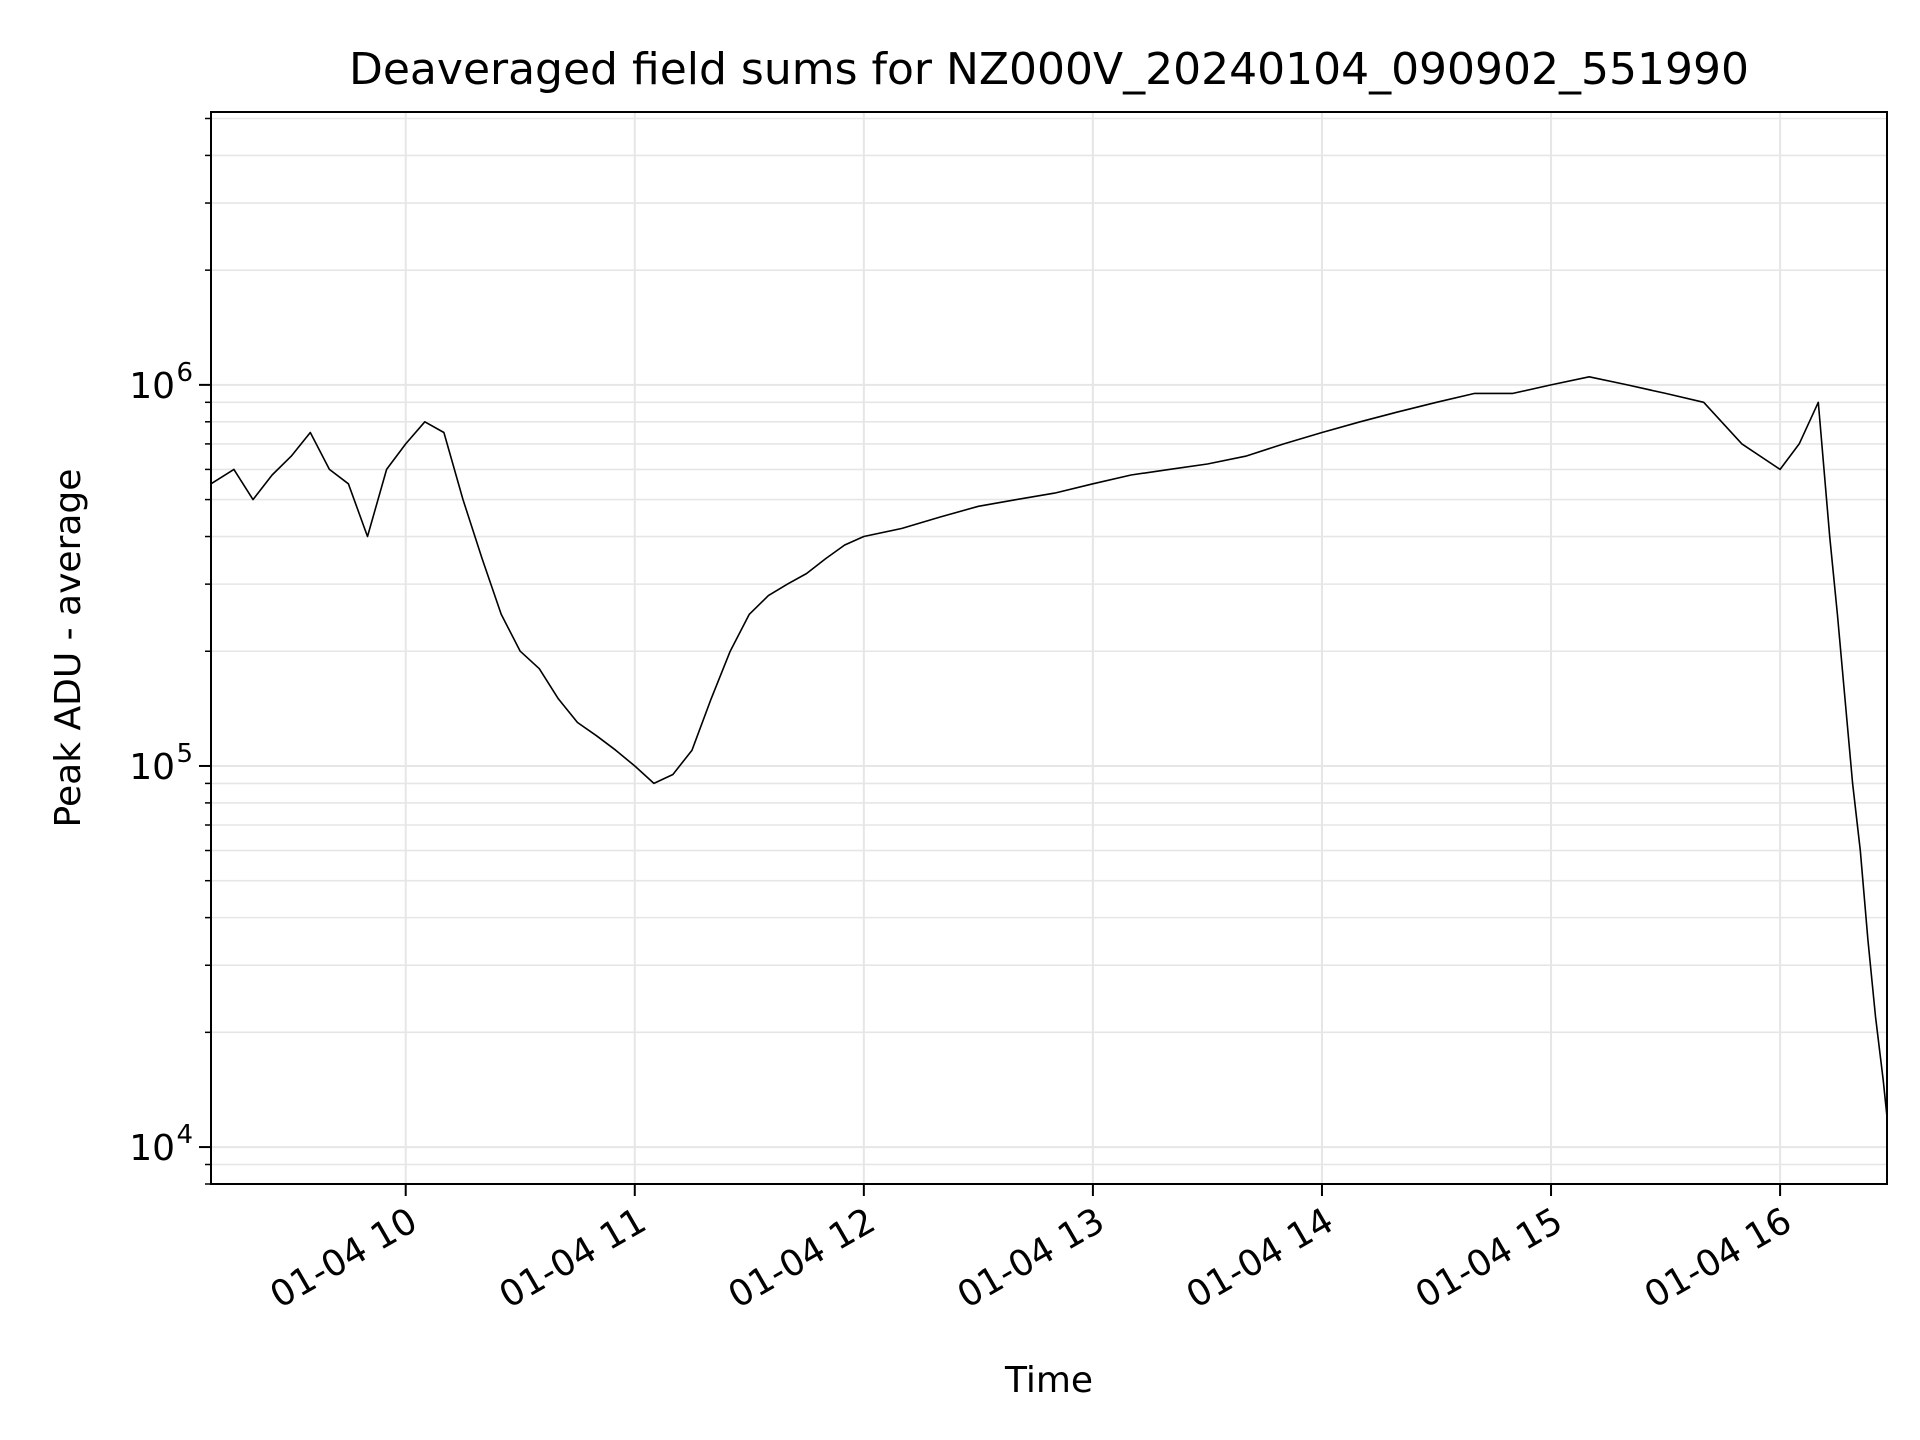 The width and height of the screenshot is (1920, 1440). Describe the element at coordinates (1048, 1380) in the screenshot. I see `x-axis-label: Time` at that location.